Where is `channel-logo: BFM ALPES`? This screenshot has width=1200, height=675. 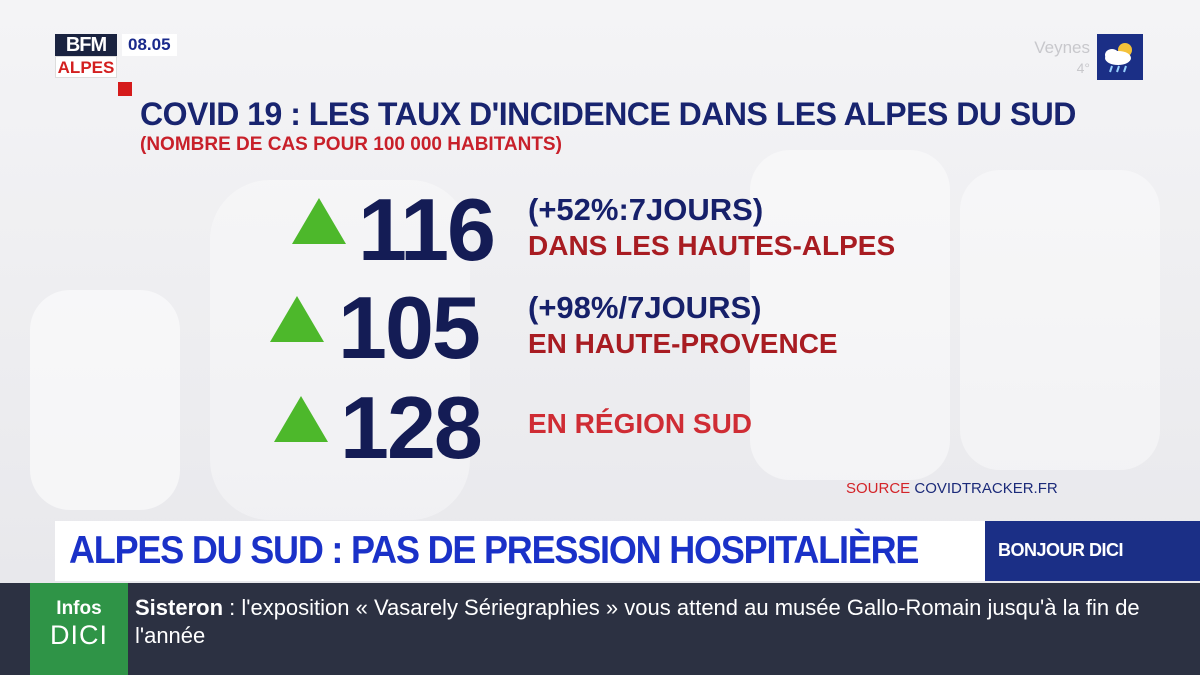 channel-logo: BFM ALPES is located at coordinates (86, 57).